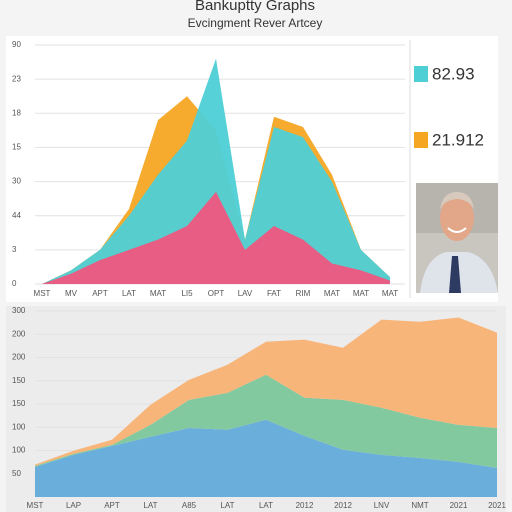 This screenshot has width=512, height=512. What do you see at coordinates (189, 505) in the screenshot?
I see `x-tick-label: A85` at bounding box center [189, 505].